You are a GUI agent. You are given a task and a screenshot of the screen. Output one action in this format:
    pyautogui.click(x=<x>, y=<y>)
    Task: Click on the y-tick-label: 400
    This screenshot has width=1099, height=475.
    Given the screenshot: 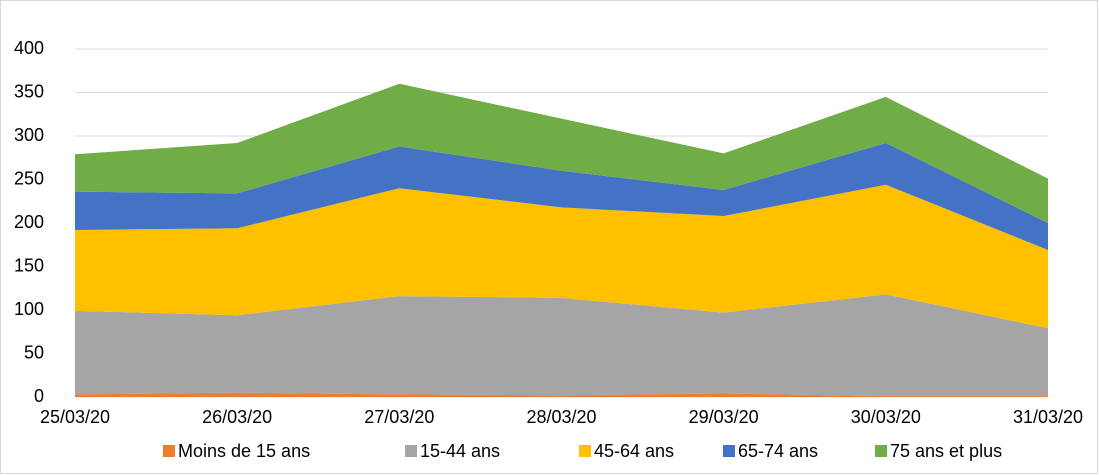 What is the action you would take?
    pyautogui.click(x=29, y=48)
    